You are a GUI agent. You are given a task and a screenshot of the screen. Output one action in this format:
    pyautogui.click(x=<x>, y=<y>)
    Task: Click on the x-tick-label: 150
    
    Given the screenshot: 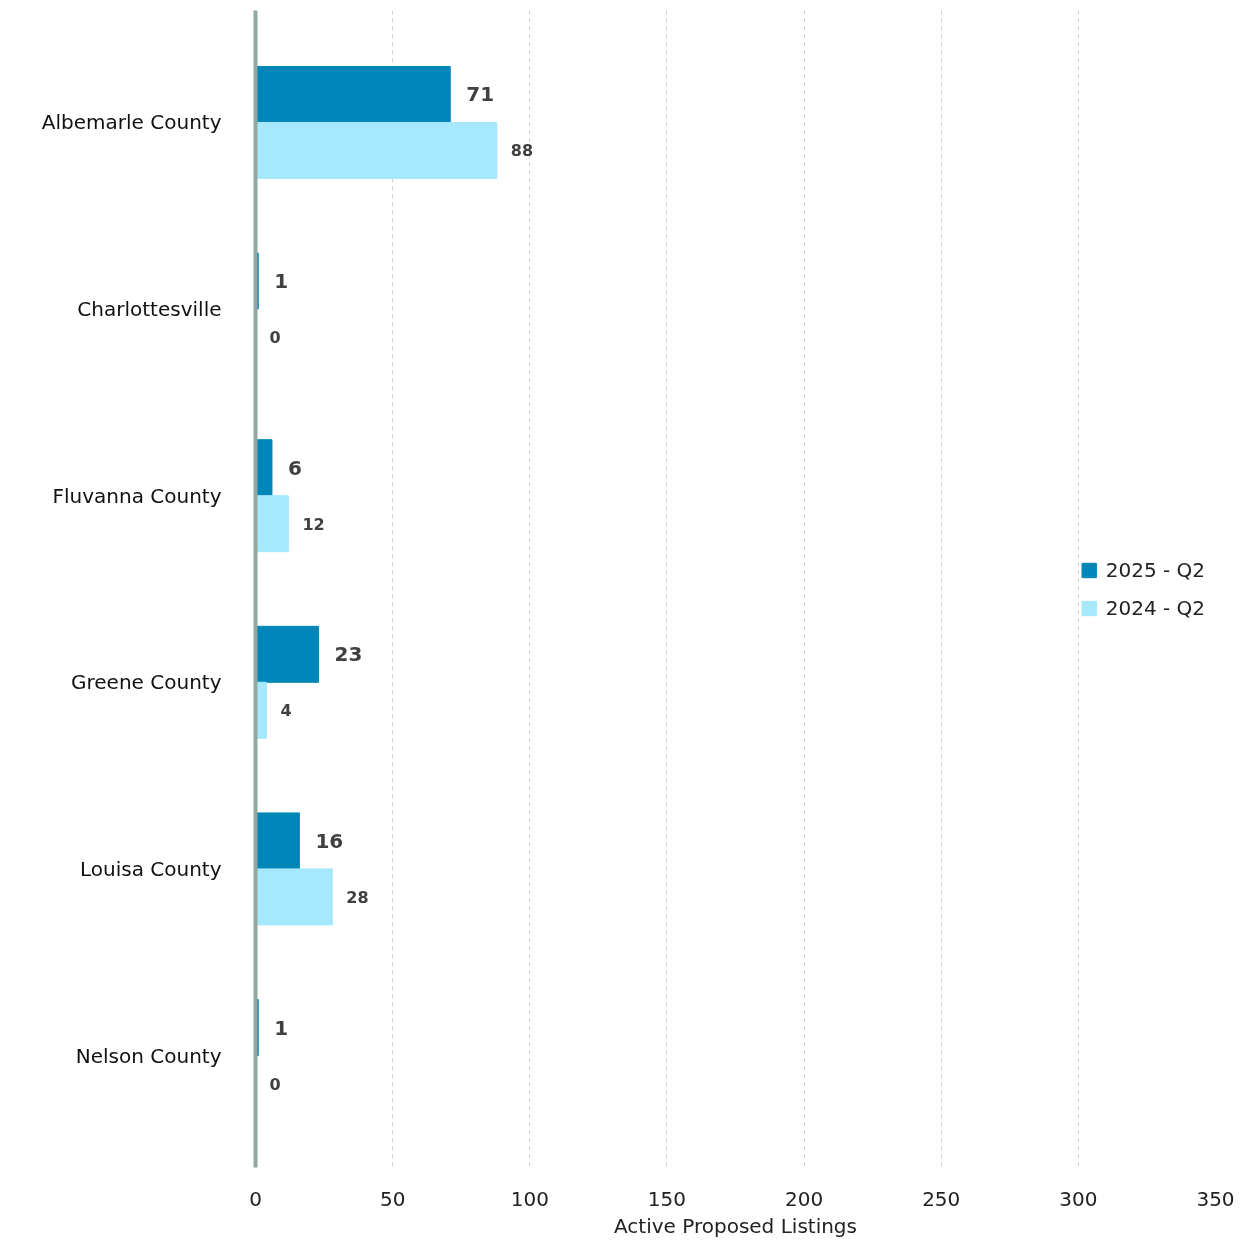 What is the action you would take?
    pyautogui.click(x=667, y=1198)
    